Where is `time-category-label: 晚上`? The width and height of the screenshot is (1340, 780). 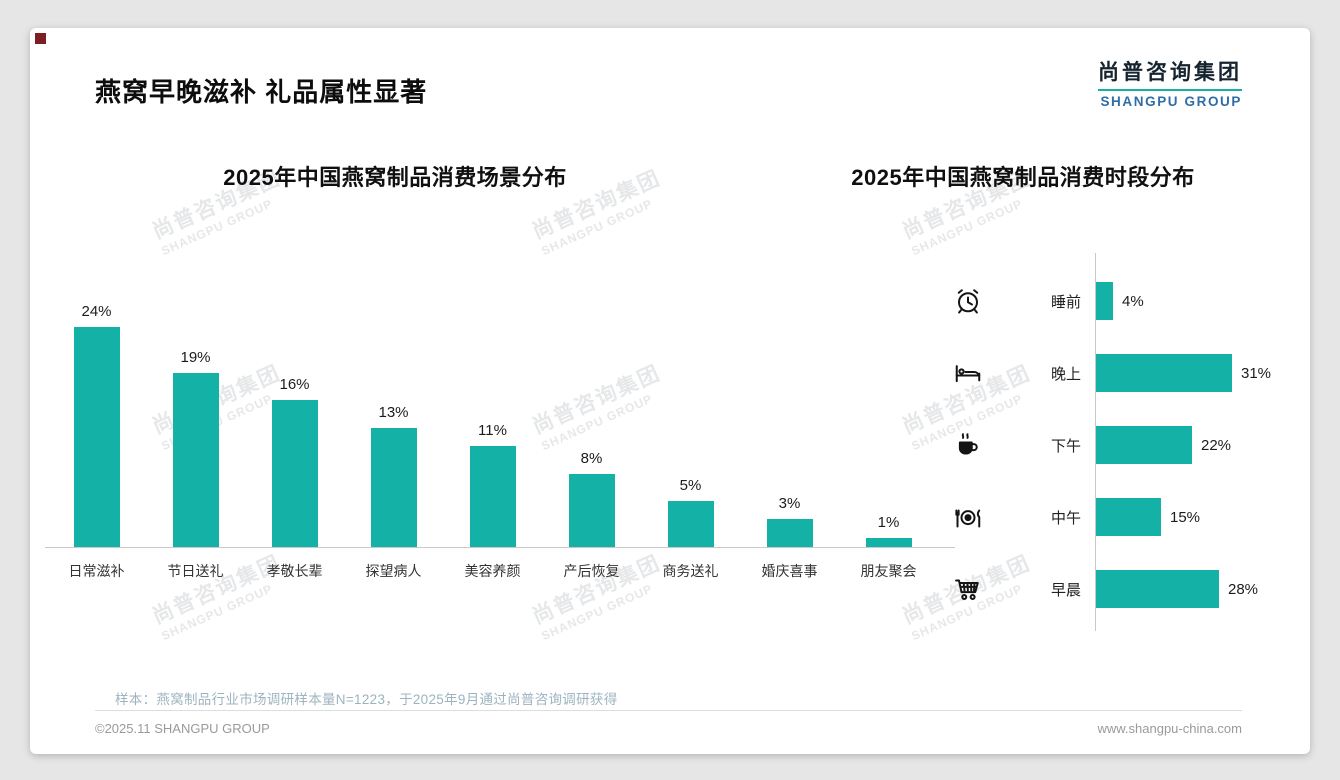 time-category-label: 晚上 is located at coordinates (1065, 374).